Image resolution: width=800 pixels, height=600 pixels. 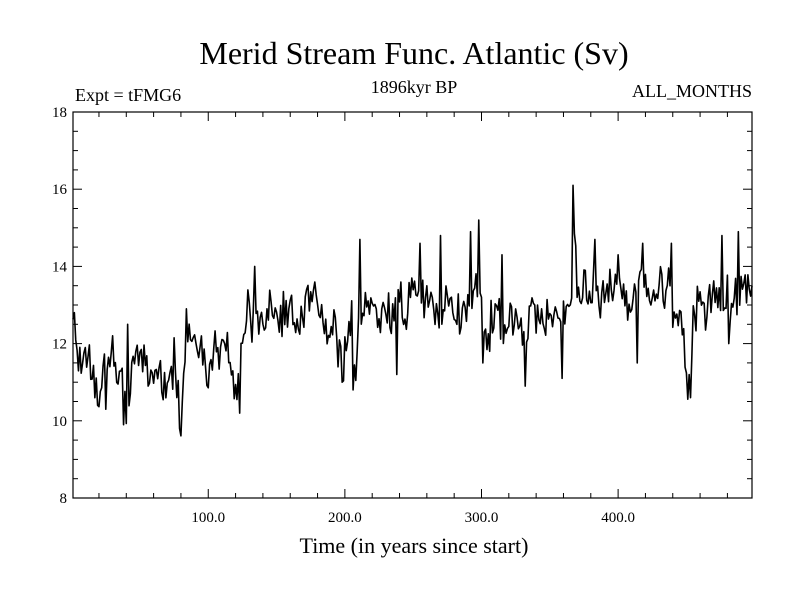 I want to click on y-tick-label: 8, so click(x=64, y=499).